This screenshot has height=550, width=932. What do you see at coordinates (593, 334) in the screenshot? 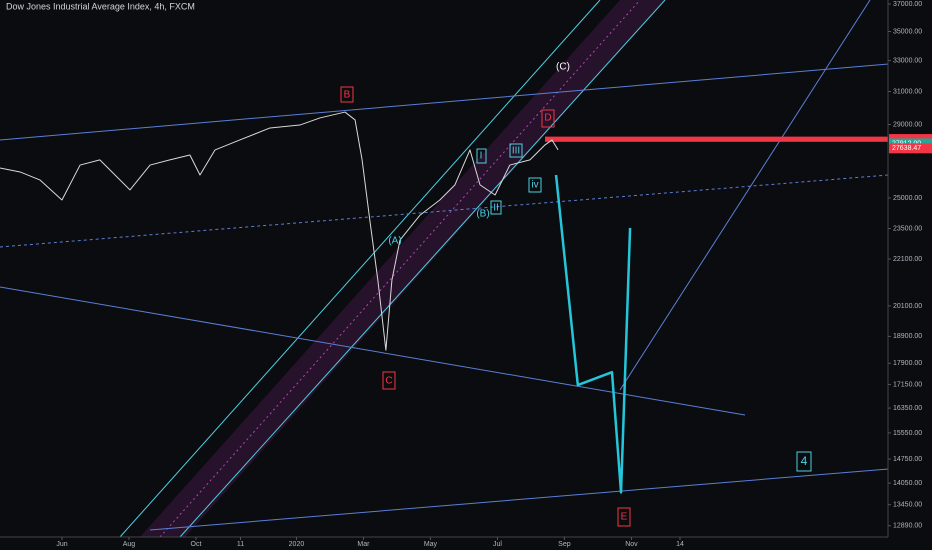
I see `price-line-series` at bounding box center [593, 334].